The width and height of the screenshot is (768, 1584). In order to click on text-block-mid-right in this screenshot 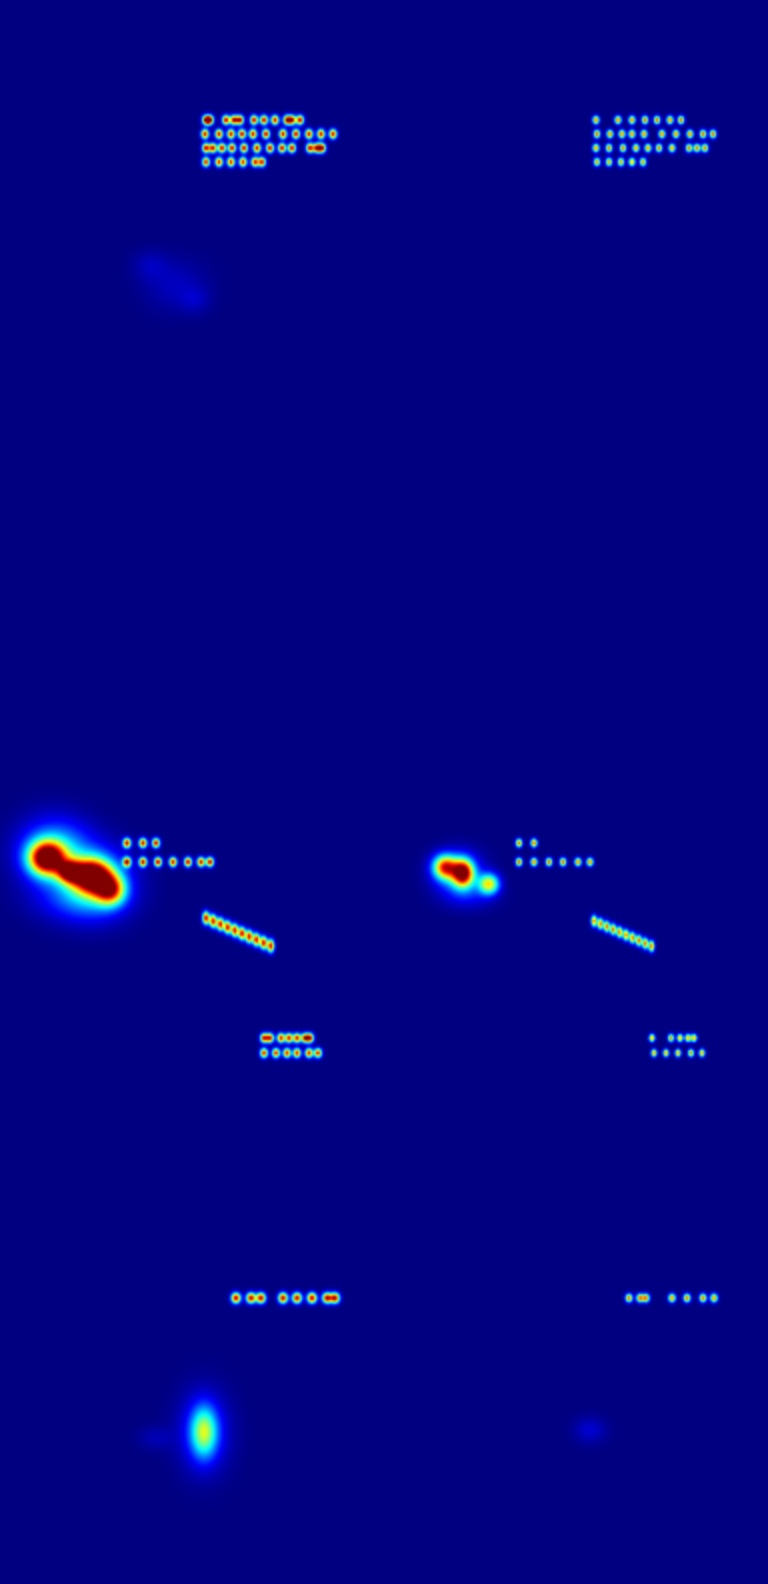, I will do `click(552, 848)`.